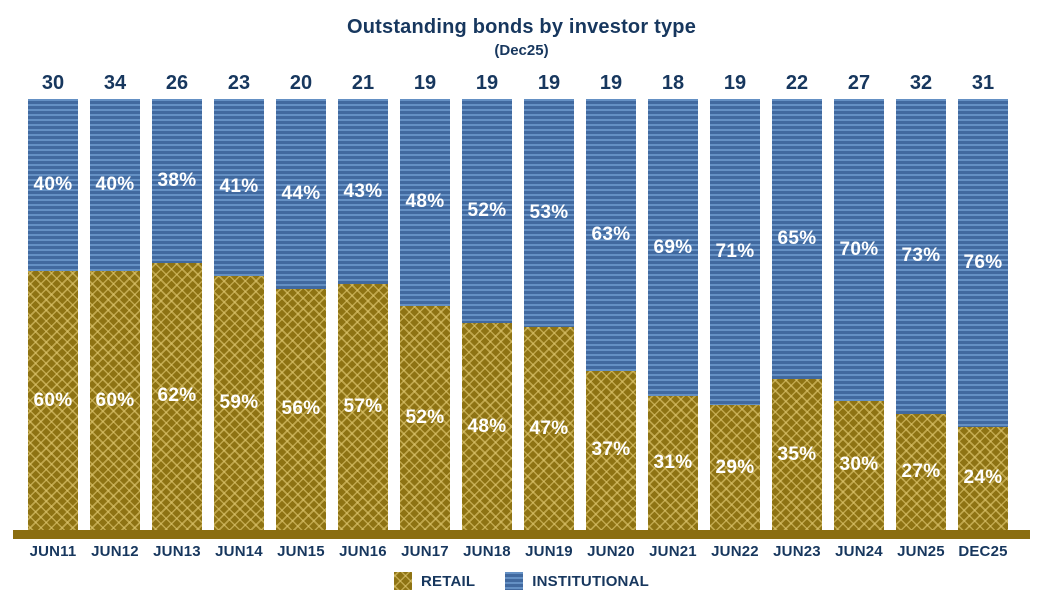  What do you see at coordinates (590, 581) in the screenshot?
I see `legend-label-institutional: INSTITUTIONAL` at bounding box center [590, 581].